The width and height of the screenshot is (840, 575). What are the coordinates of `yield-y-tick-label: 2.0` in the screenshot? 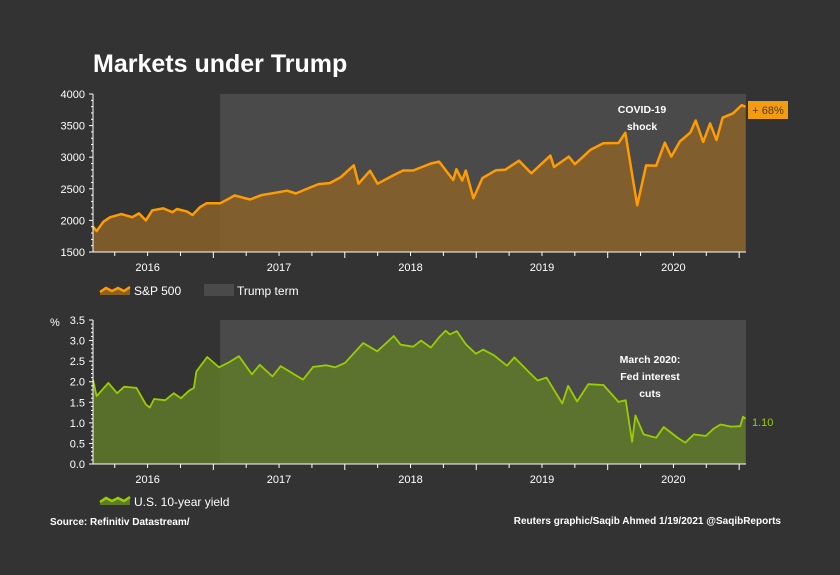 It's located at (77, 383).